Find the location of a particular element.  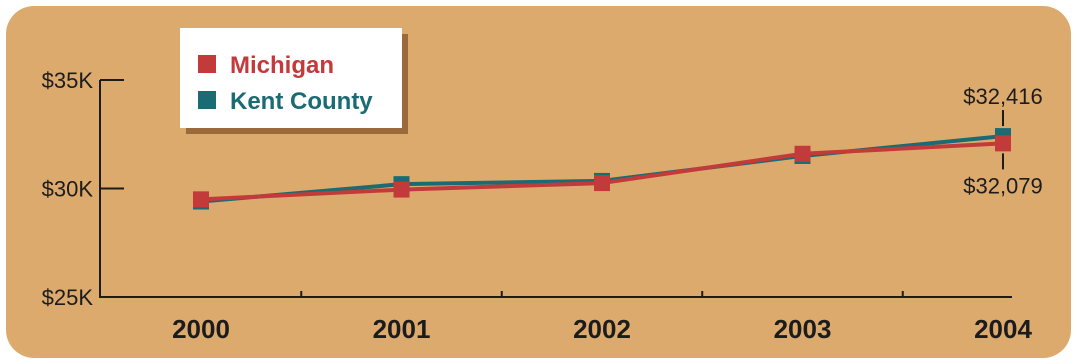

legend-box is located at coordinates (291, 78).